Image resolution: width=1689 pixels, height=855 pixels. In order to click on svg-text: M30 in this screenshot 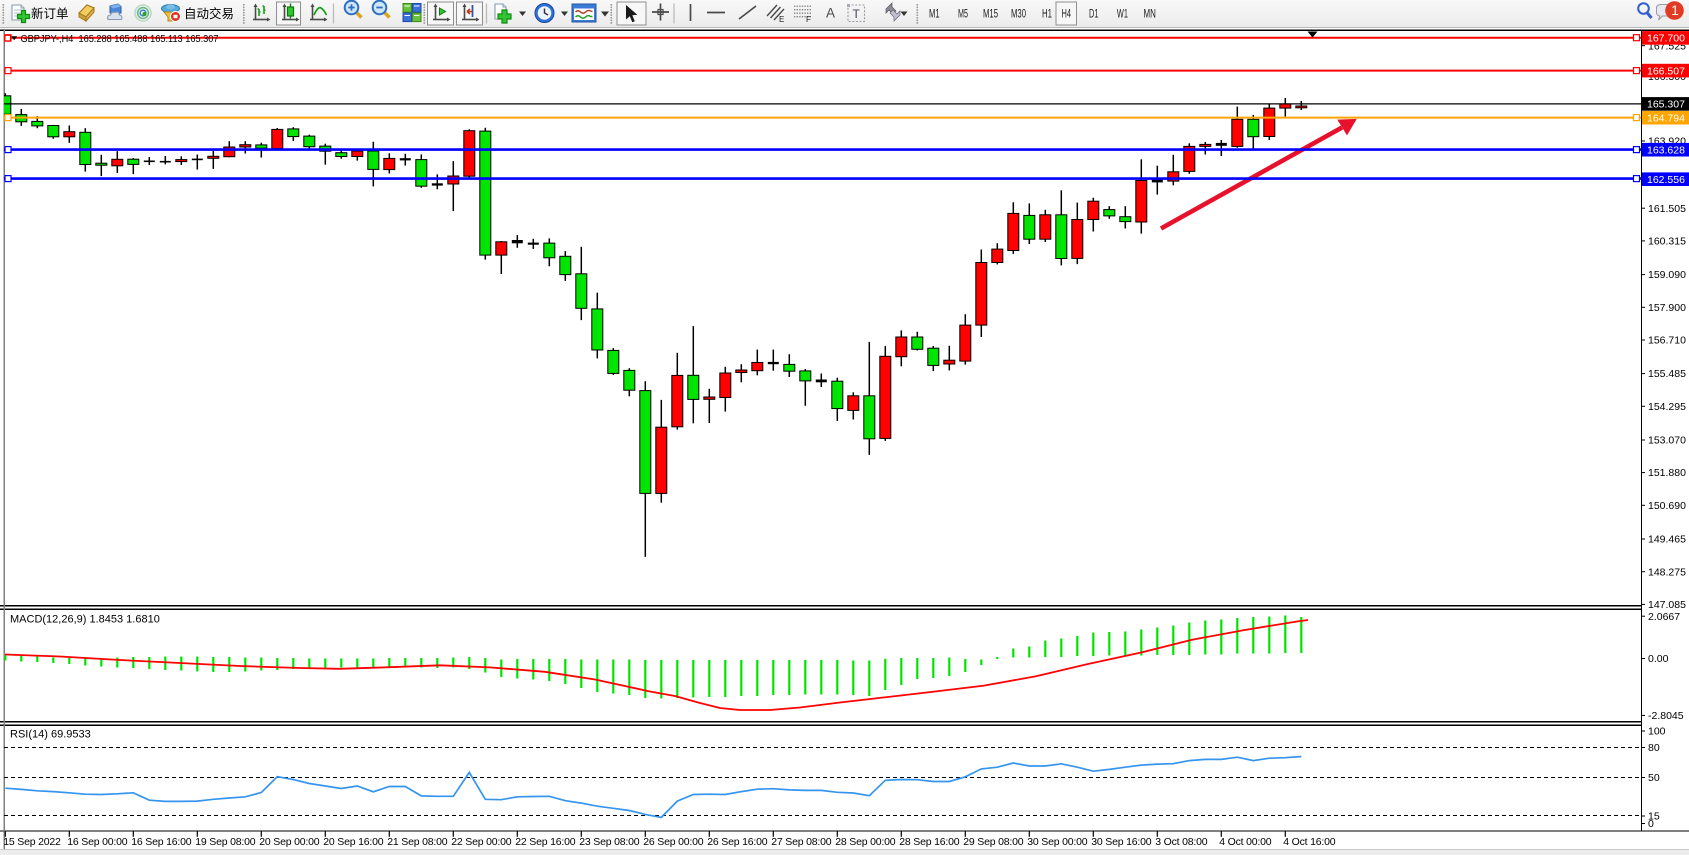, I will do `click(1018, 15)`.